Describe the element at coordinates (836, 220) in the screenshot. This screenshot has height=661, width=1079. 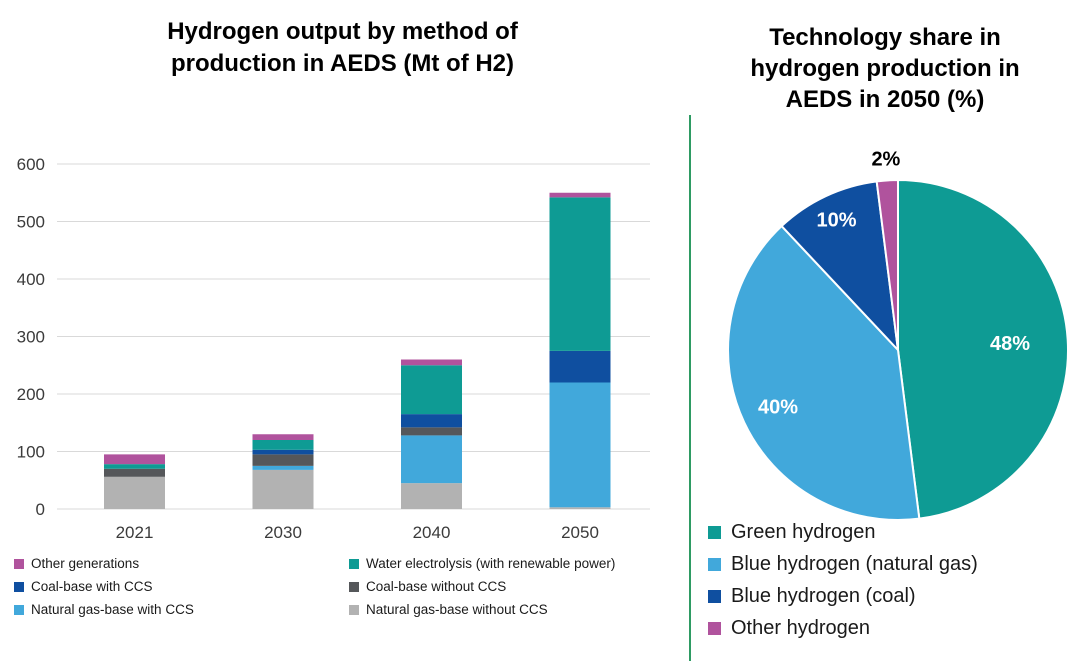
I see `pie-data-label: 10%` at that location.